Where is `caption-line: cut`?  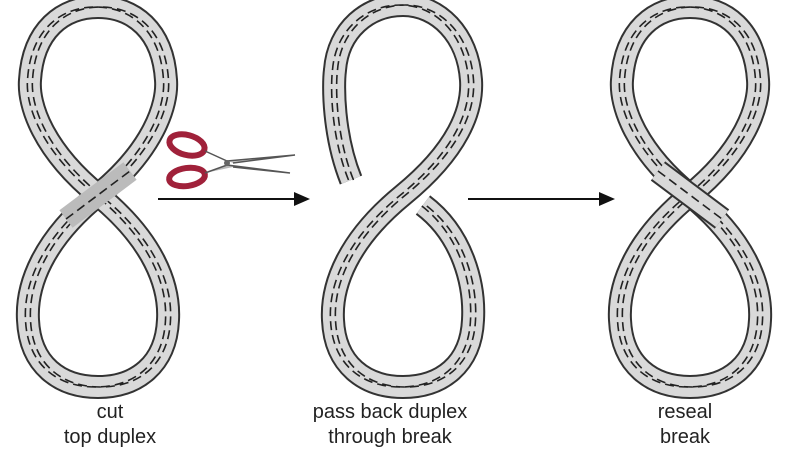
caption-line: cut is located at coordinates (110, 412).